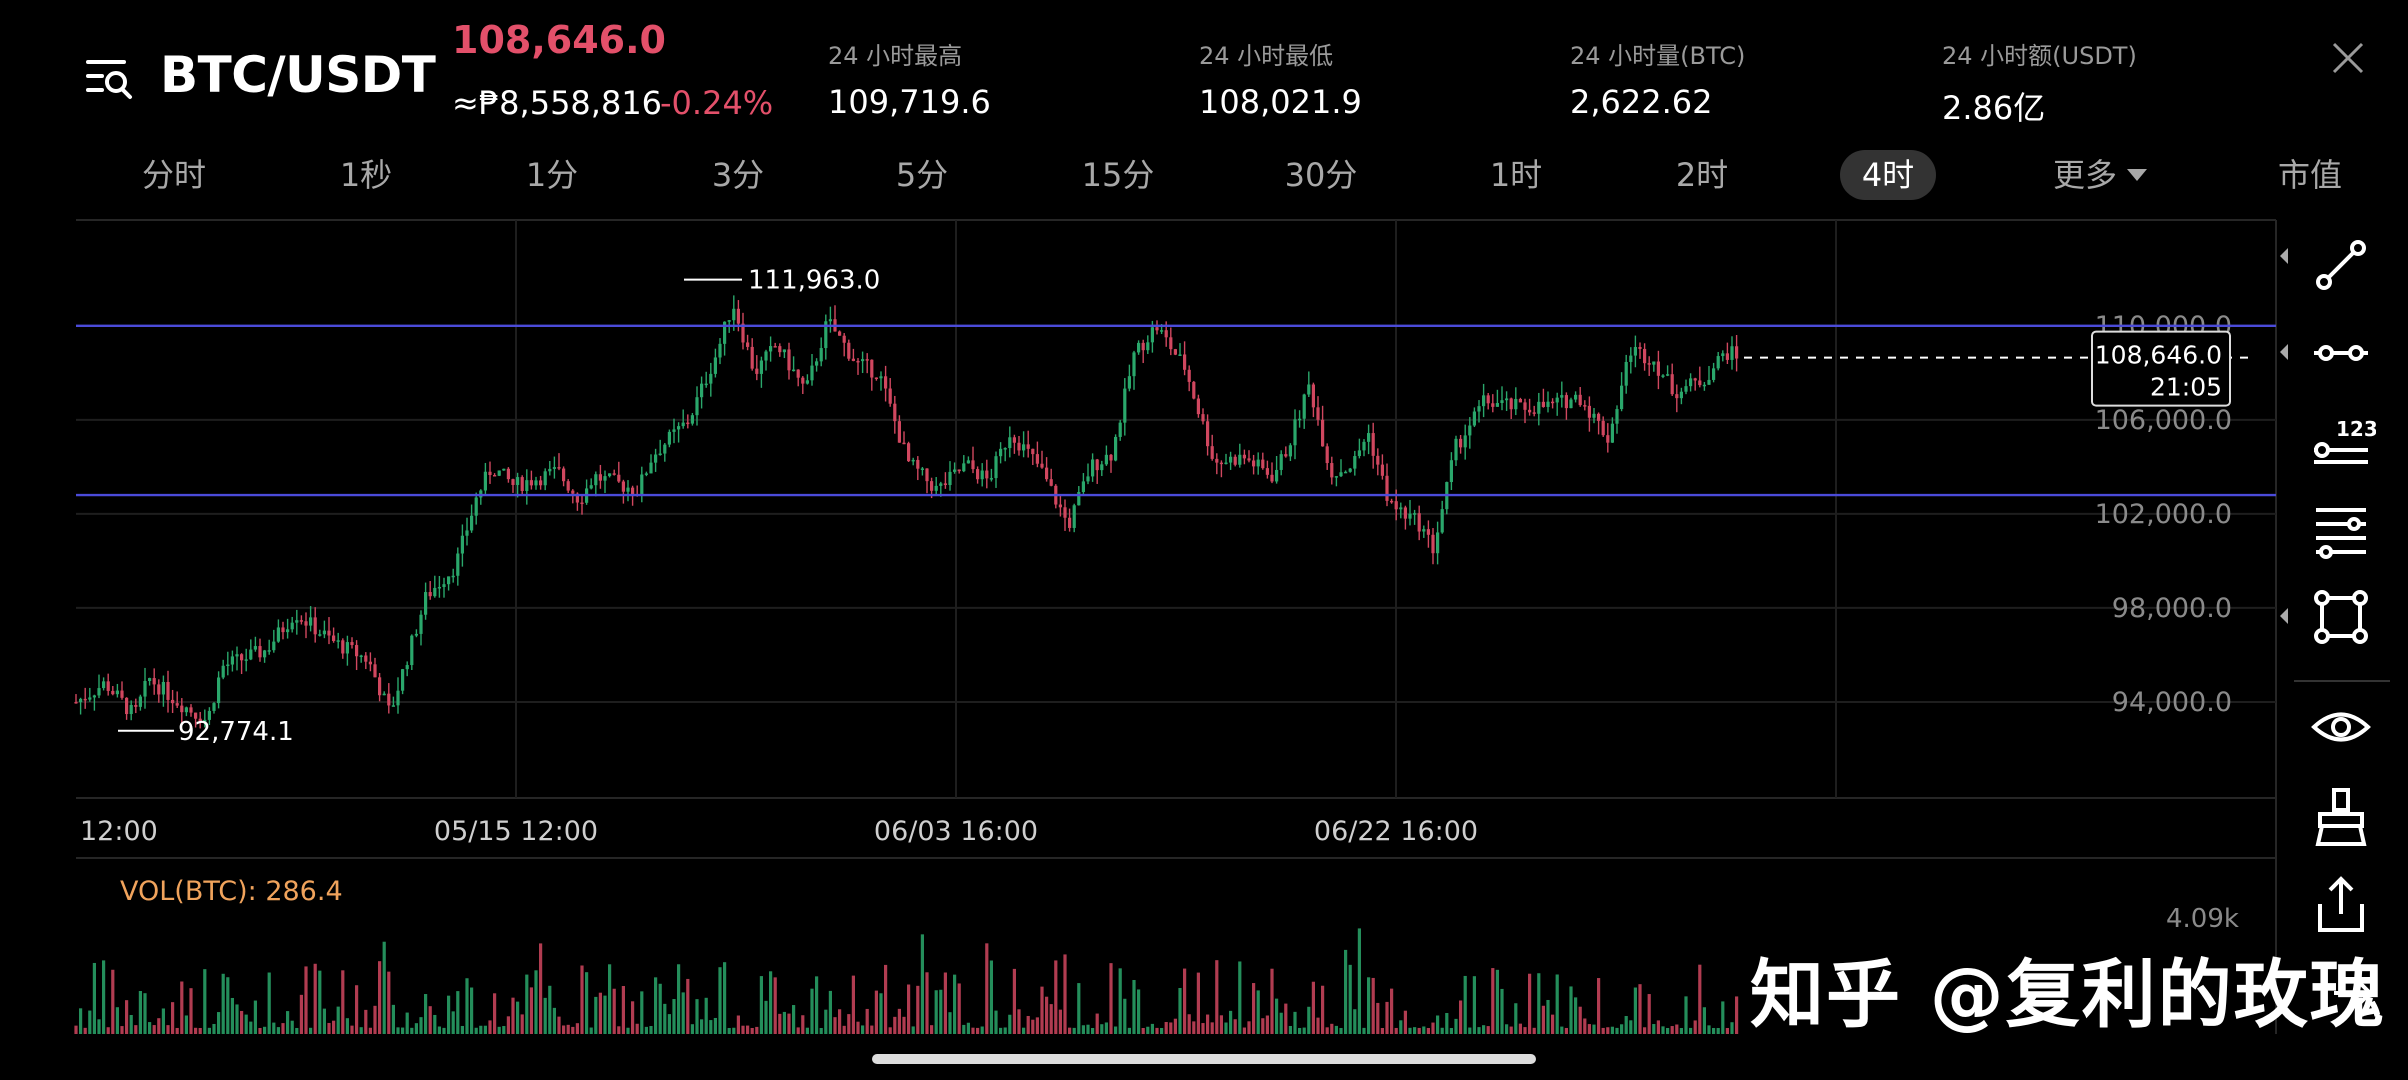  I want to click on toolbar-divider, so click(2342, 681).